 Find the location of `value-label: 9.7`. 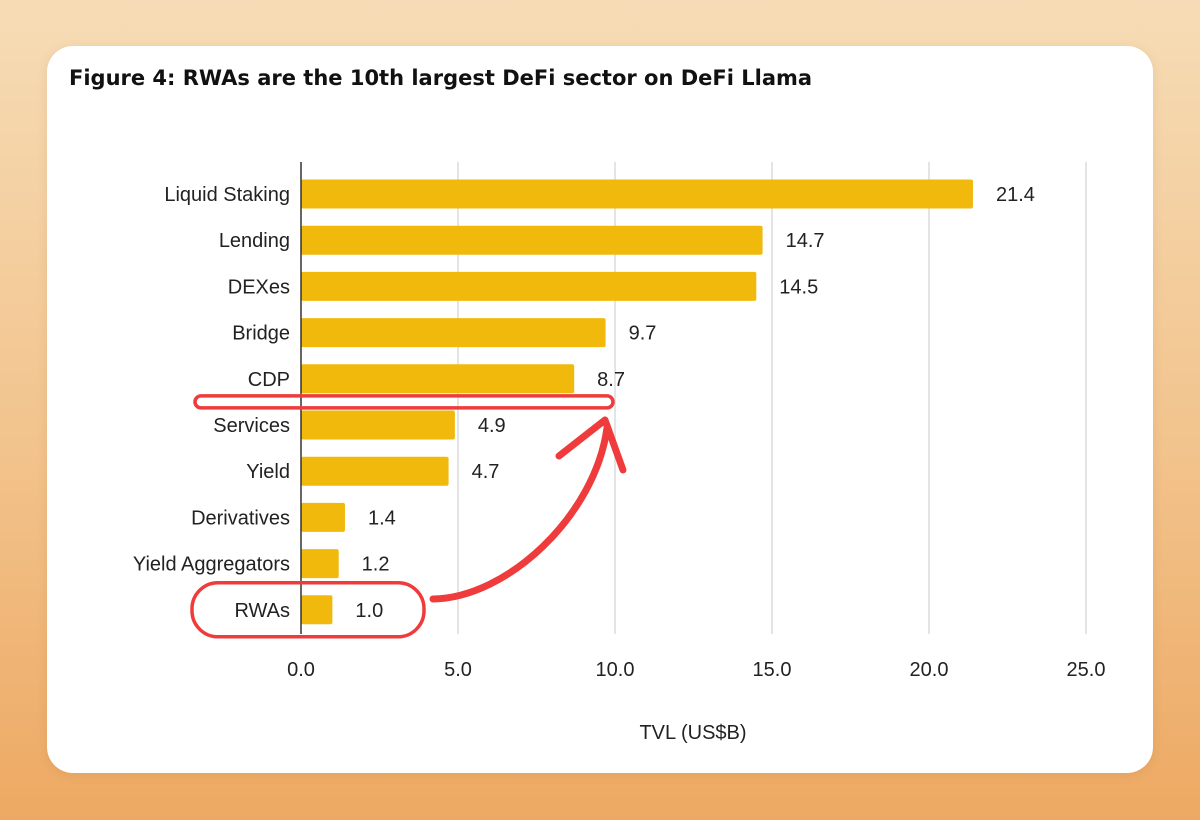

value-label: 9.7 is located at coordinates (643, 334).